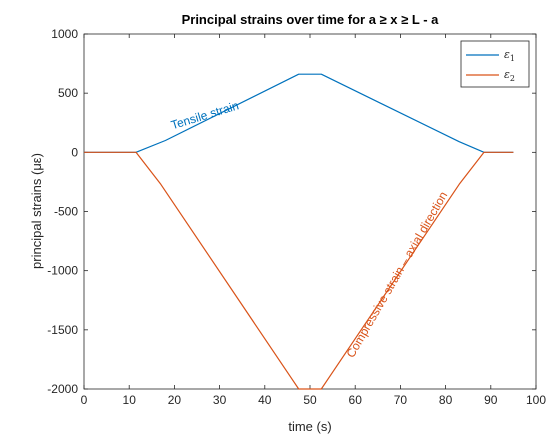 The height and width of the screenshot is (441, 552). What do you see at coordinates (401, 400) in the screenshot?
I see `x-tick-label: 70` at bounding box center [401, 400].